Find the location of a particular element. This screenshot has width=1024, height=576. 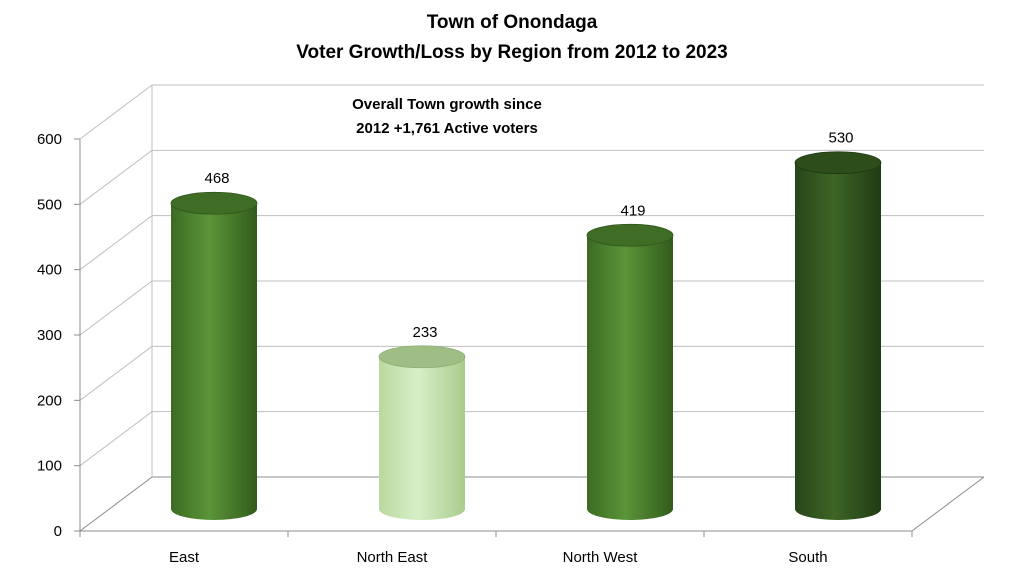

y-tick-label: 0 is located at coordinates (58, 531).